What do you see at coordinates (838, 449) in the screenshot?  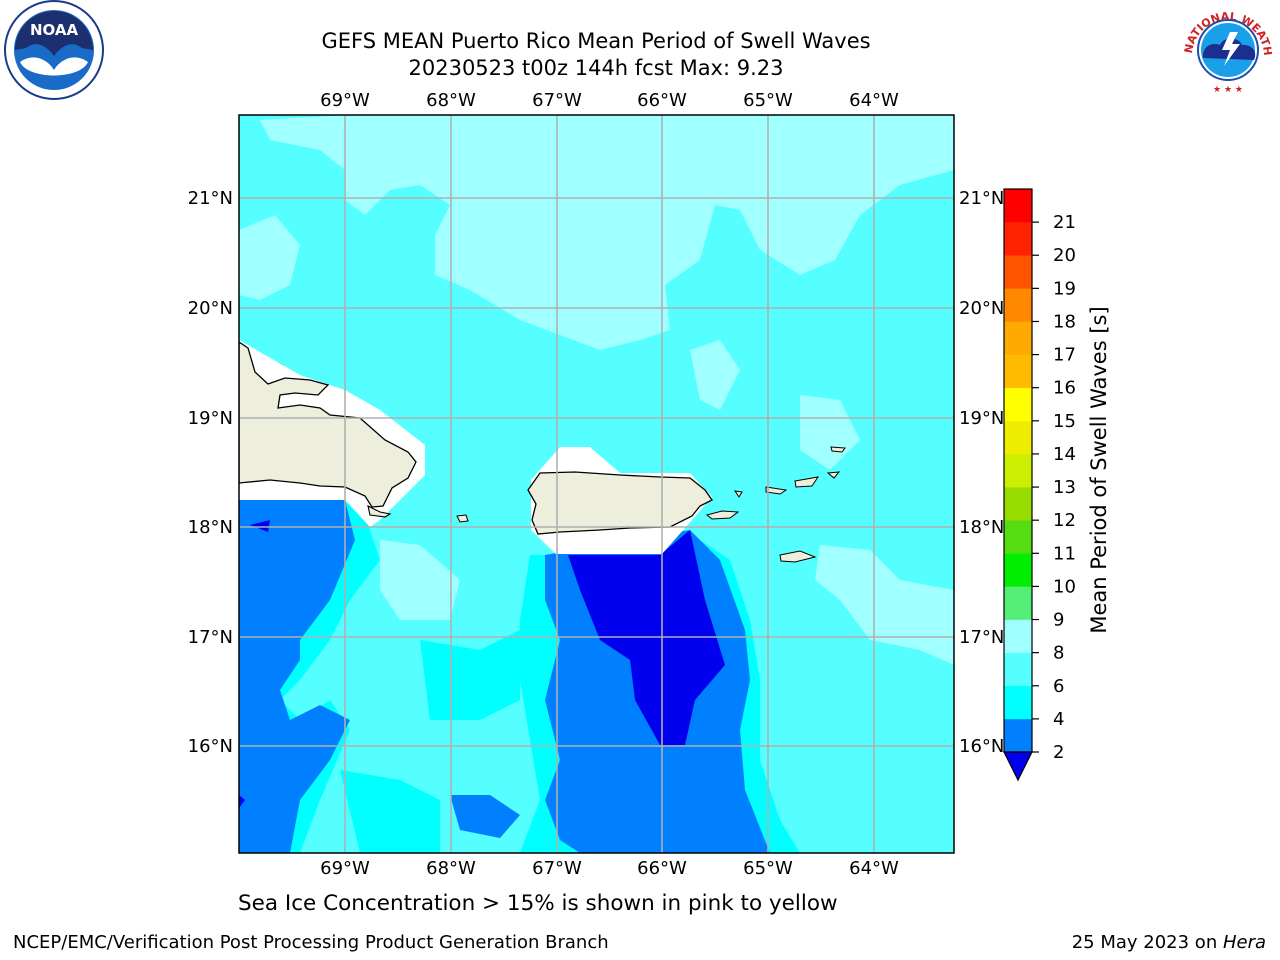 I see `land-anegada` at bounding box center [838, 449].